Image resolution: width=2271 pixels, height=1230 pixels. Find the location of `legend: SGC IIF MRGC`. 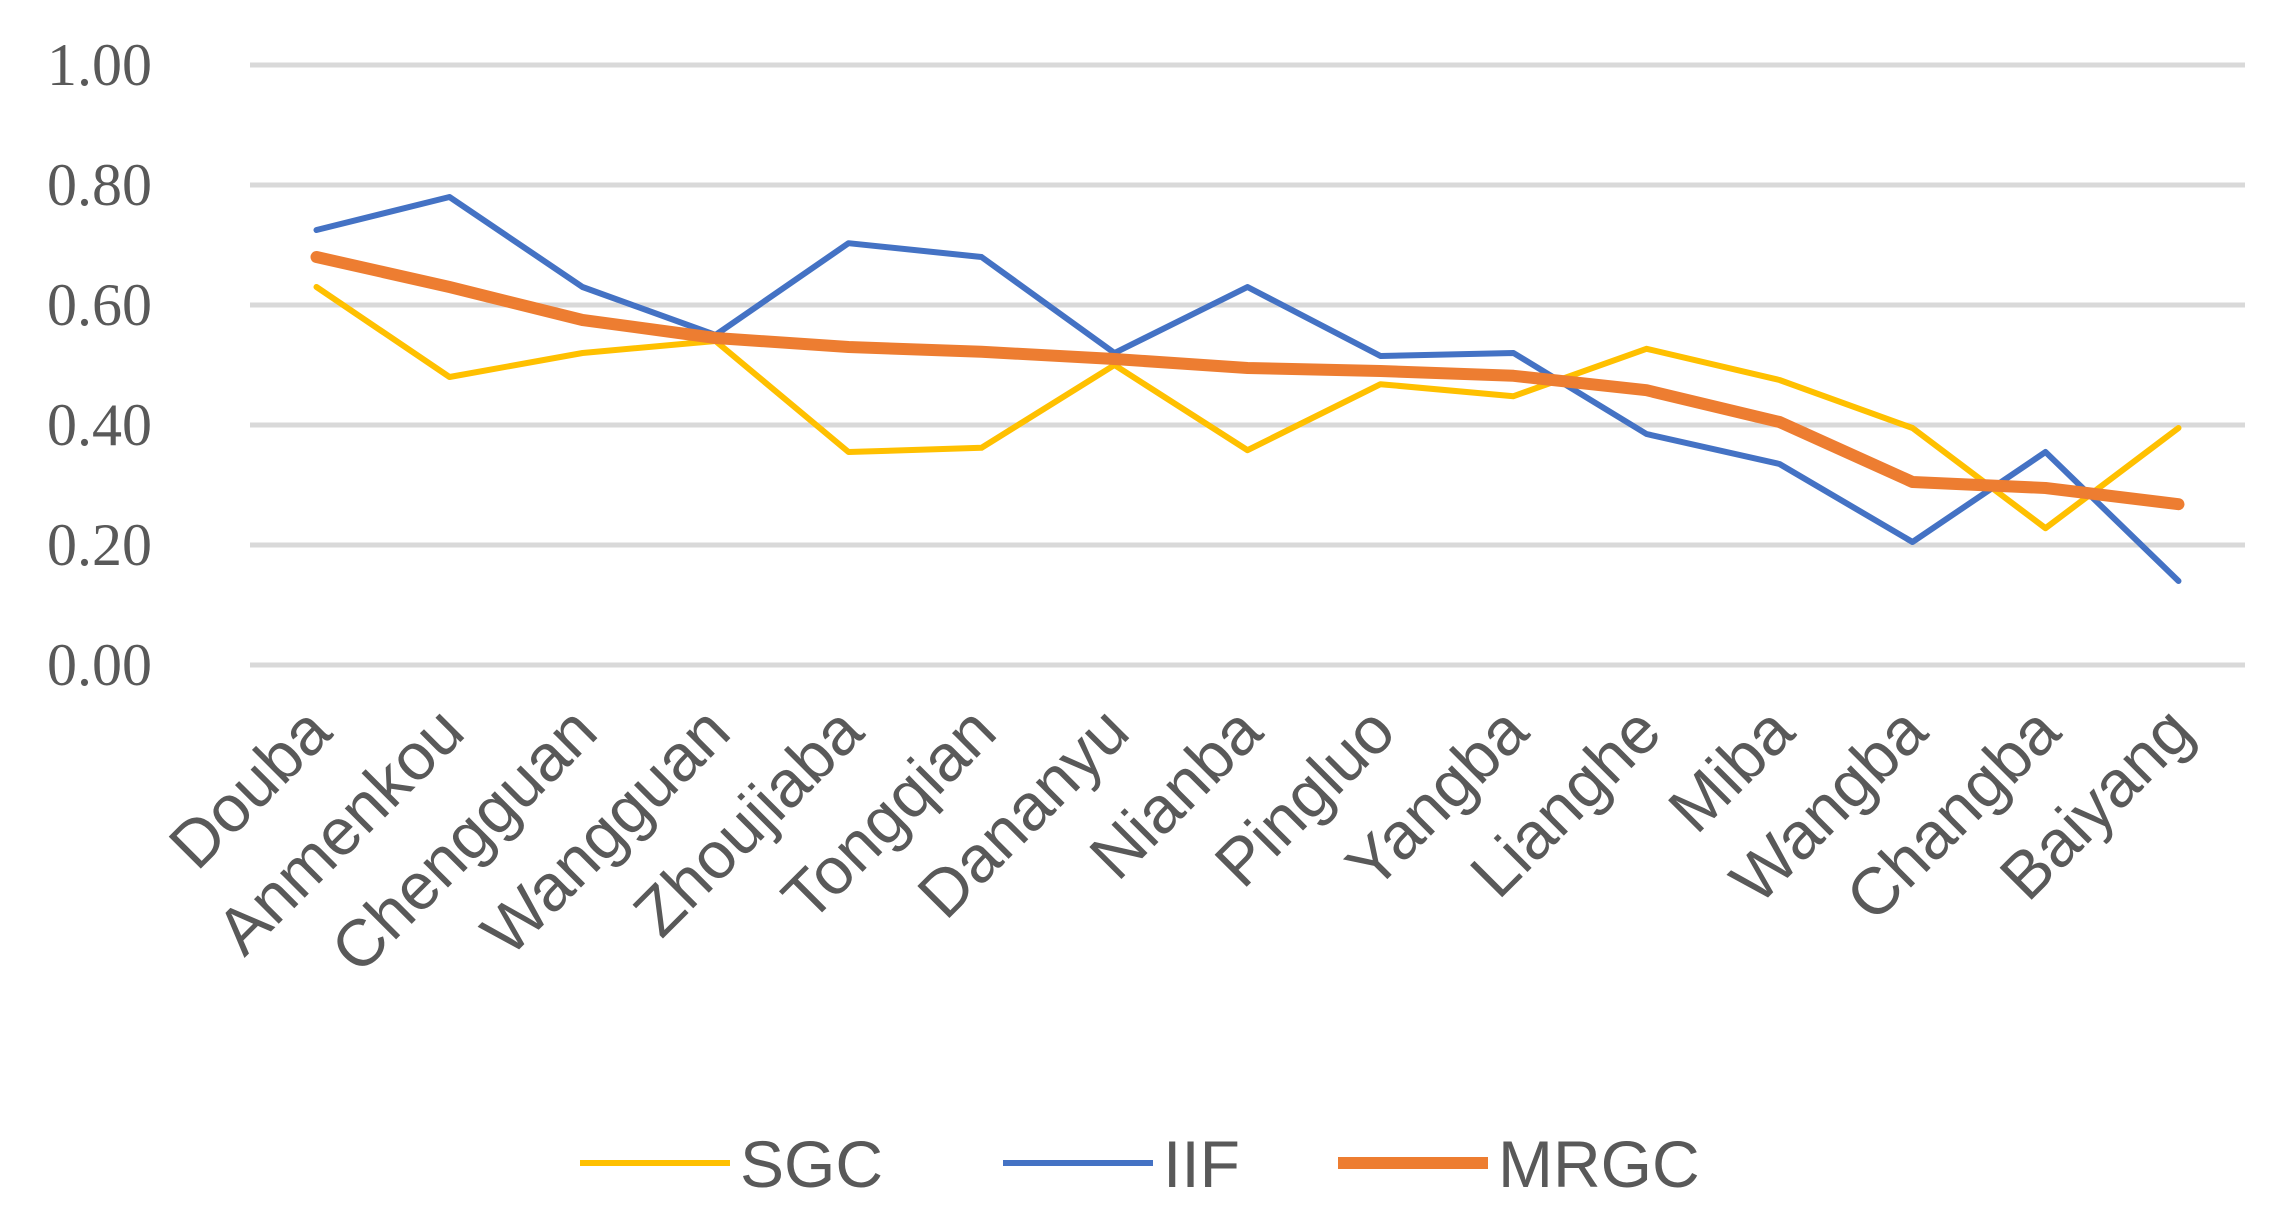

legend: SGC IIF MRGC is located at coordinates (1140, 1164).